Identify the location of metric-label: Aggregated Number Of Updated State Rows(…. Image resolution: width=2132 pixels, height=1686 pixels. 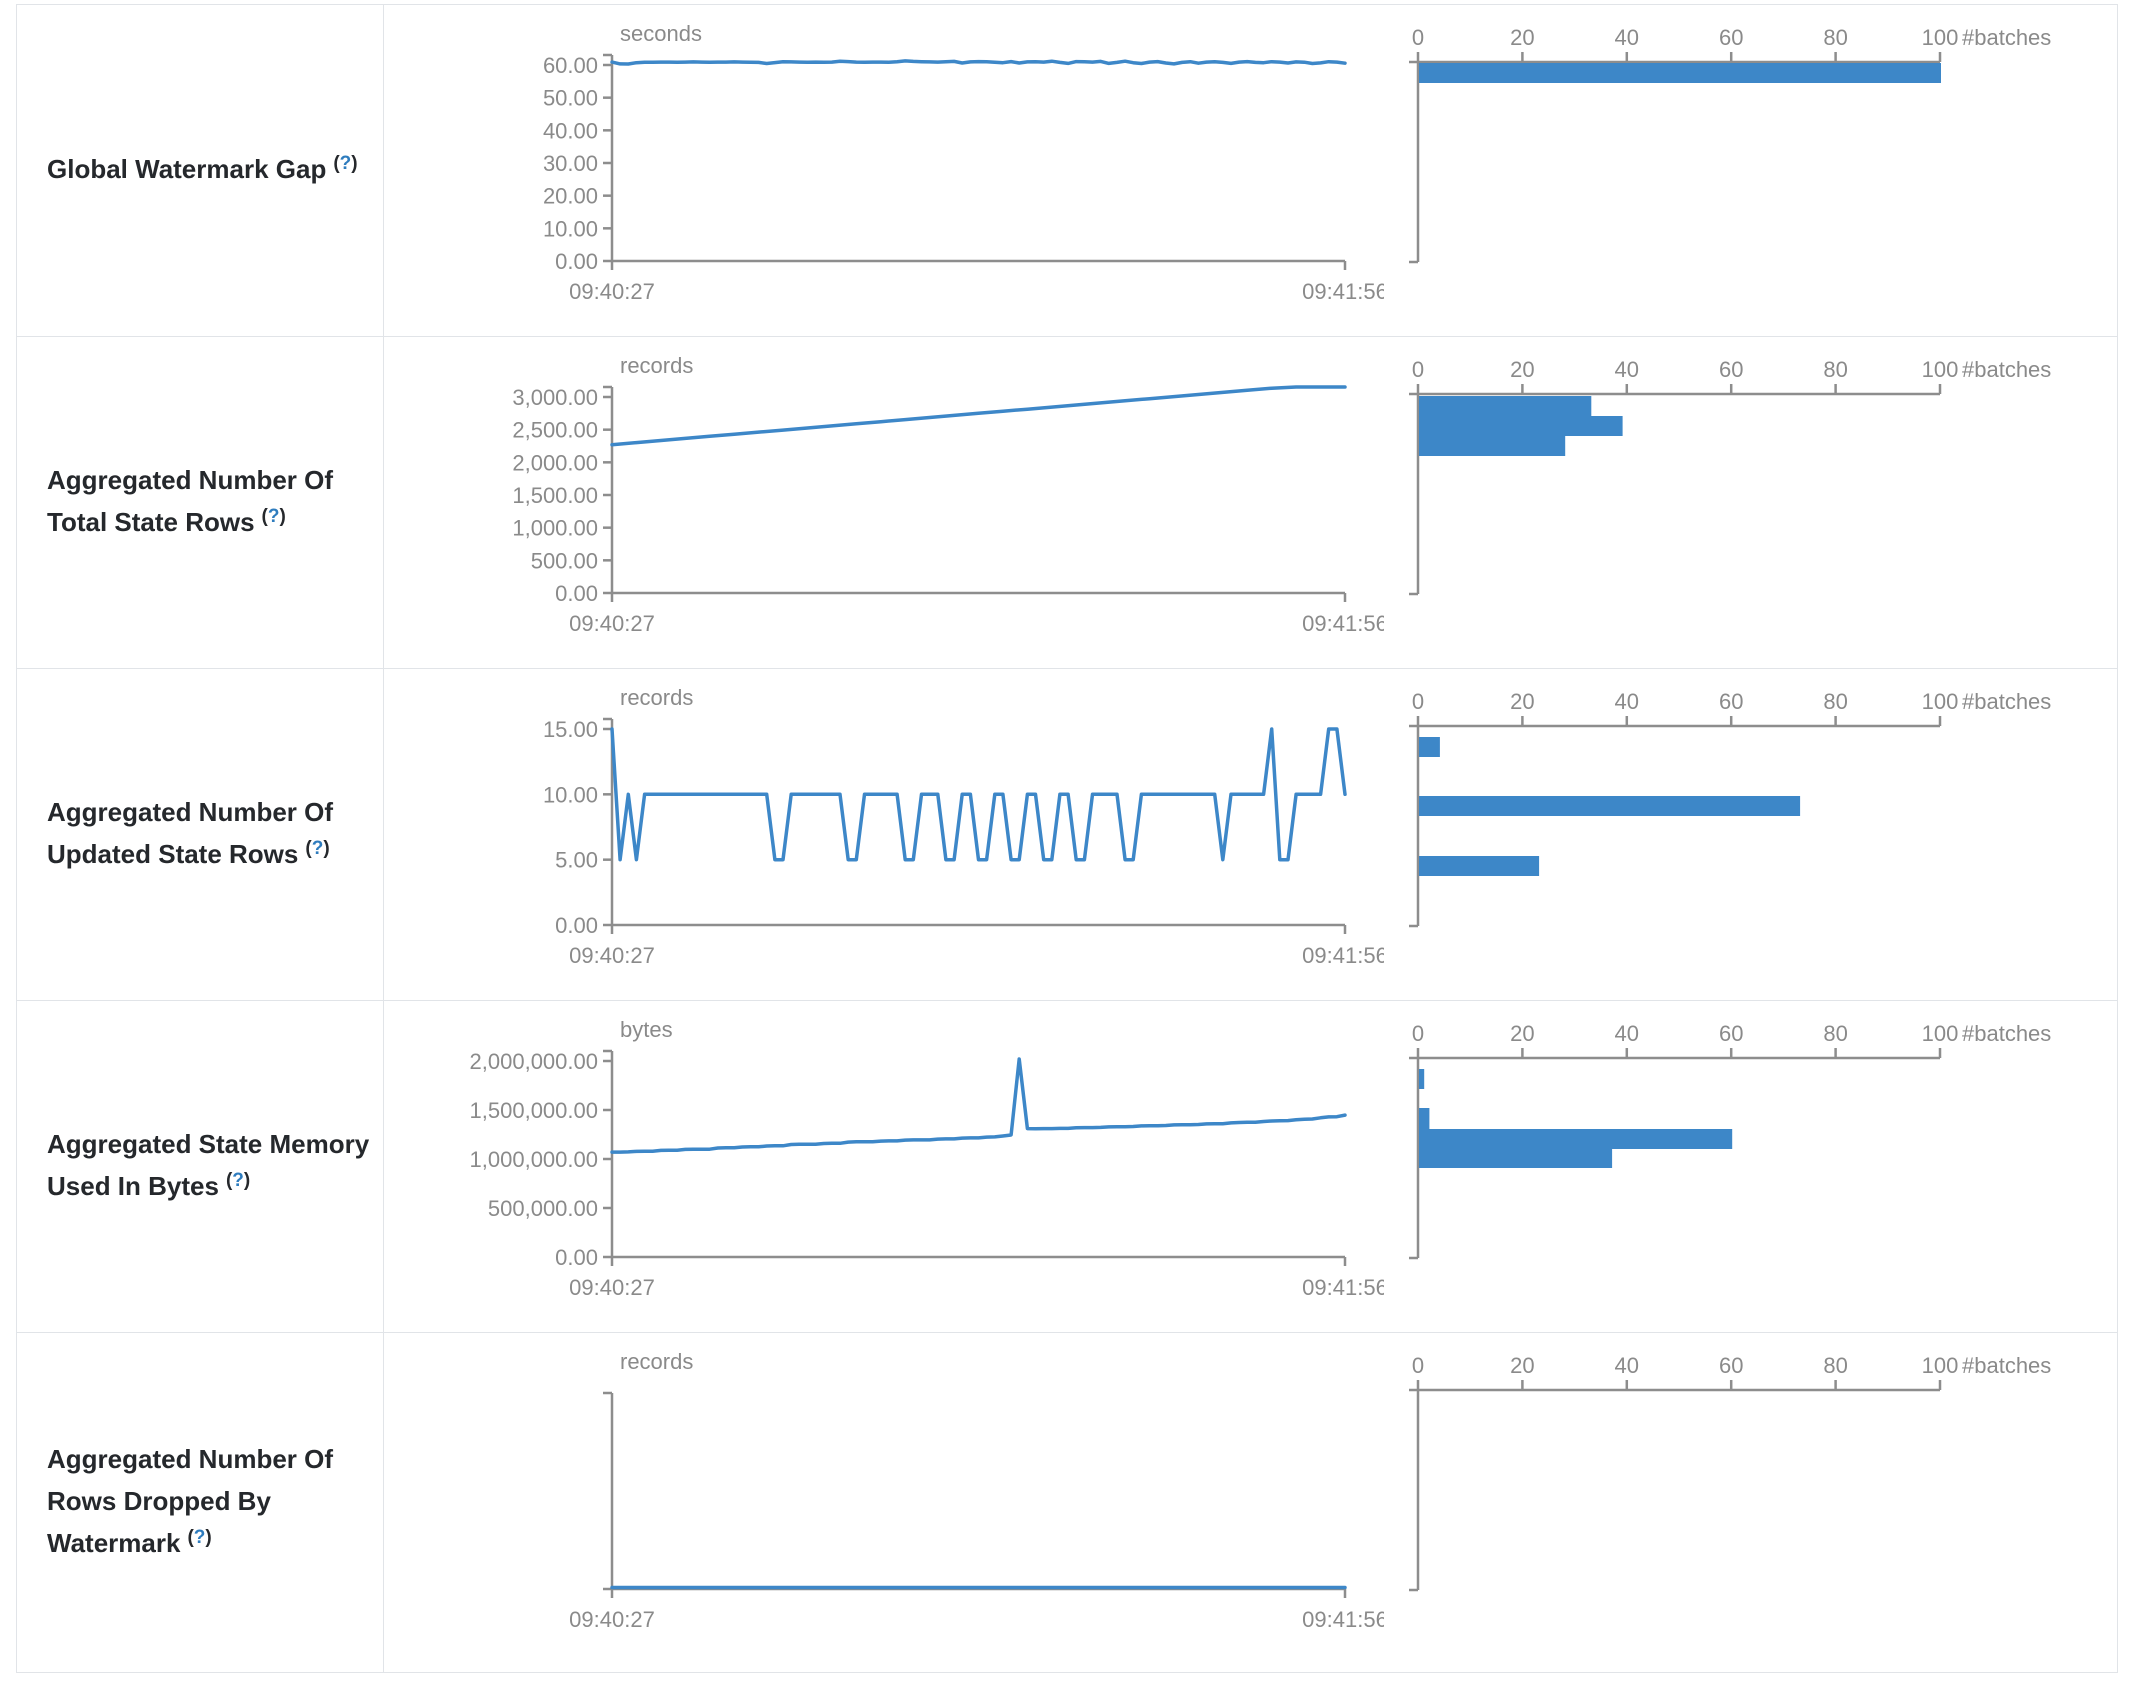
(215, 835).